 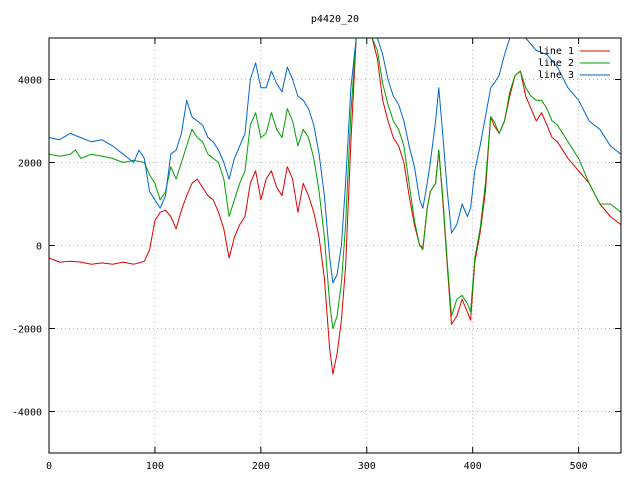 What do you see at coordinates (335, 19) in the screenshot?
I see `chart-title: p4420_20` at bounding box center [335, 19].